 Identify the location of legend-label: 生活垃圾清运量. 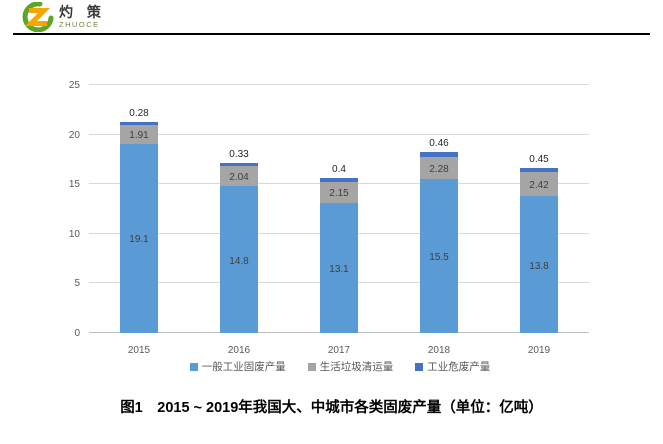
(356, 367).